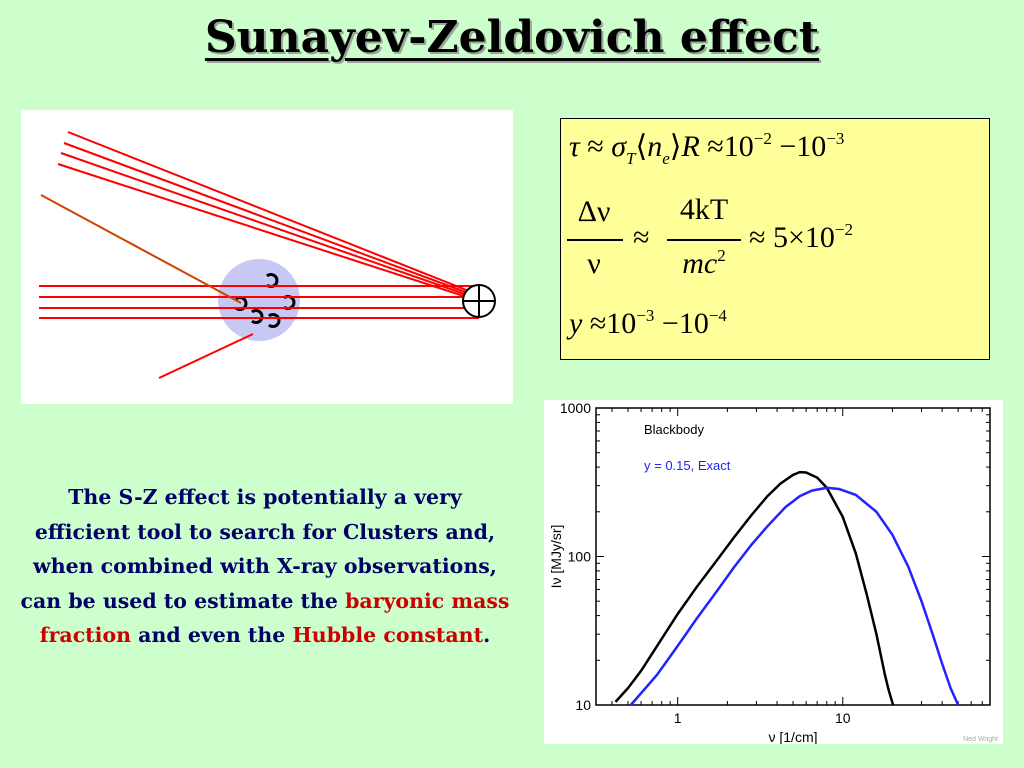  Describe the element at coordinates (641, 146) in the screenshot. I see `left-angle-bracket: ⟨` at that location.